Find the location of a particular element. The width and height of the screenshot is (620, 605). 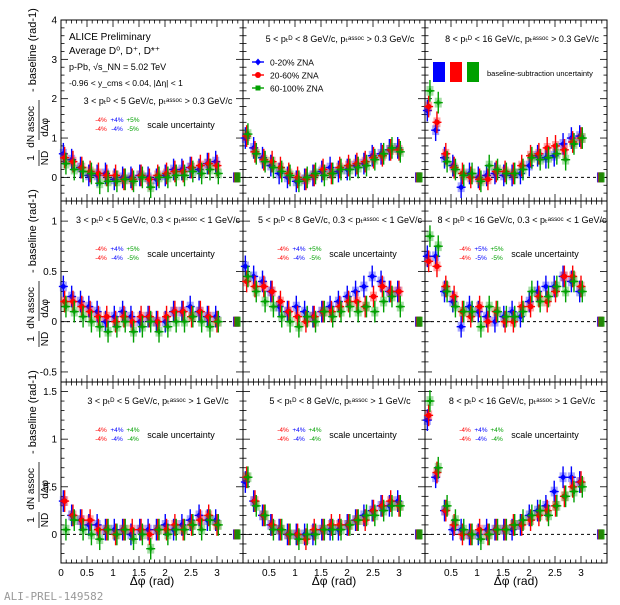

scale-pct: +5% is located at coordinates (480, 249).